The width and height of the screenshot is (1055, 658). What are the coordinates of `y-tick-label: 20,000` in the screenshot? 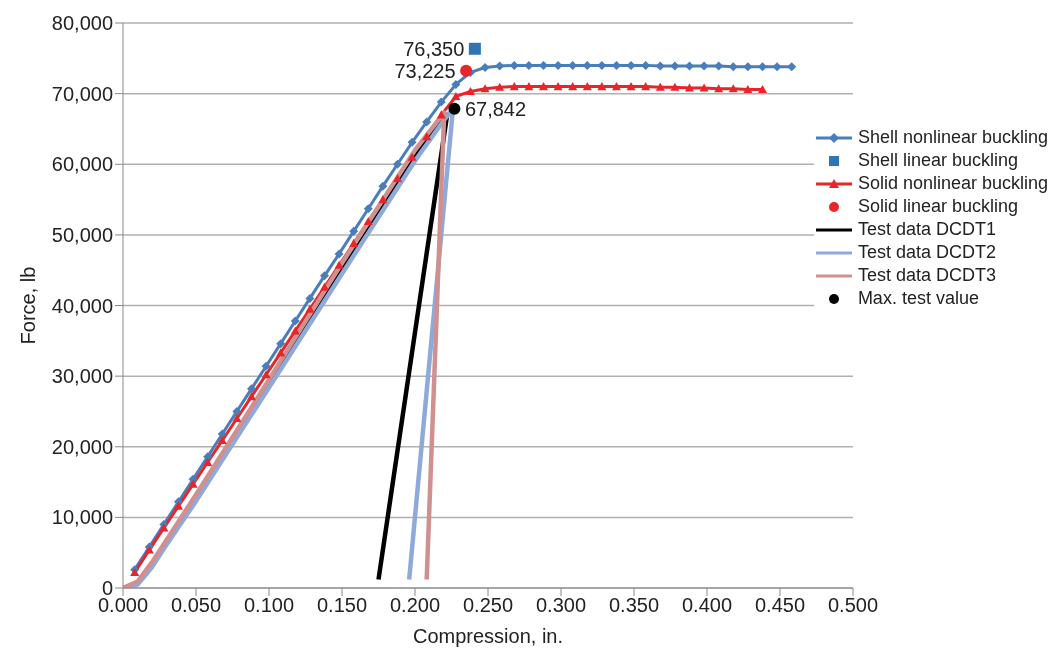 It's located at (82, 446).